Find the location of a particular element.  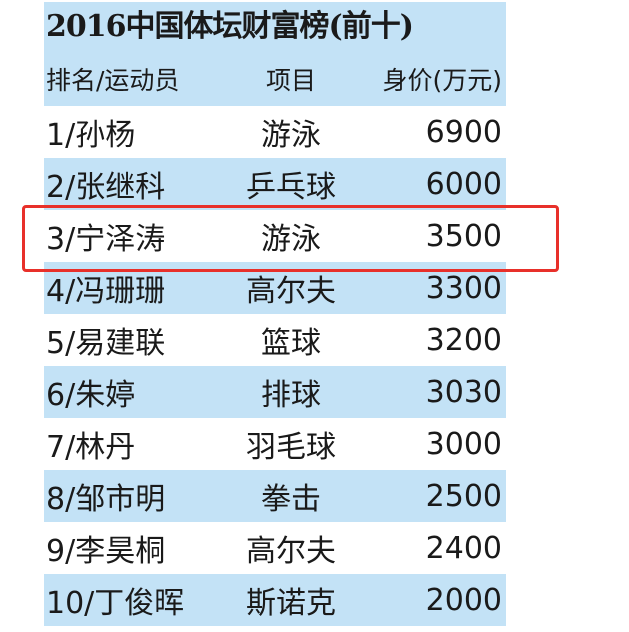

table-row: 9/李昊桐 高尔夫 2400 is located at coordinates (275, 548).